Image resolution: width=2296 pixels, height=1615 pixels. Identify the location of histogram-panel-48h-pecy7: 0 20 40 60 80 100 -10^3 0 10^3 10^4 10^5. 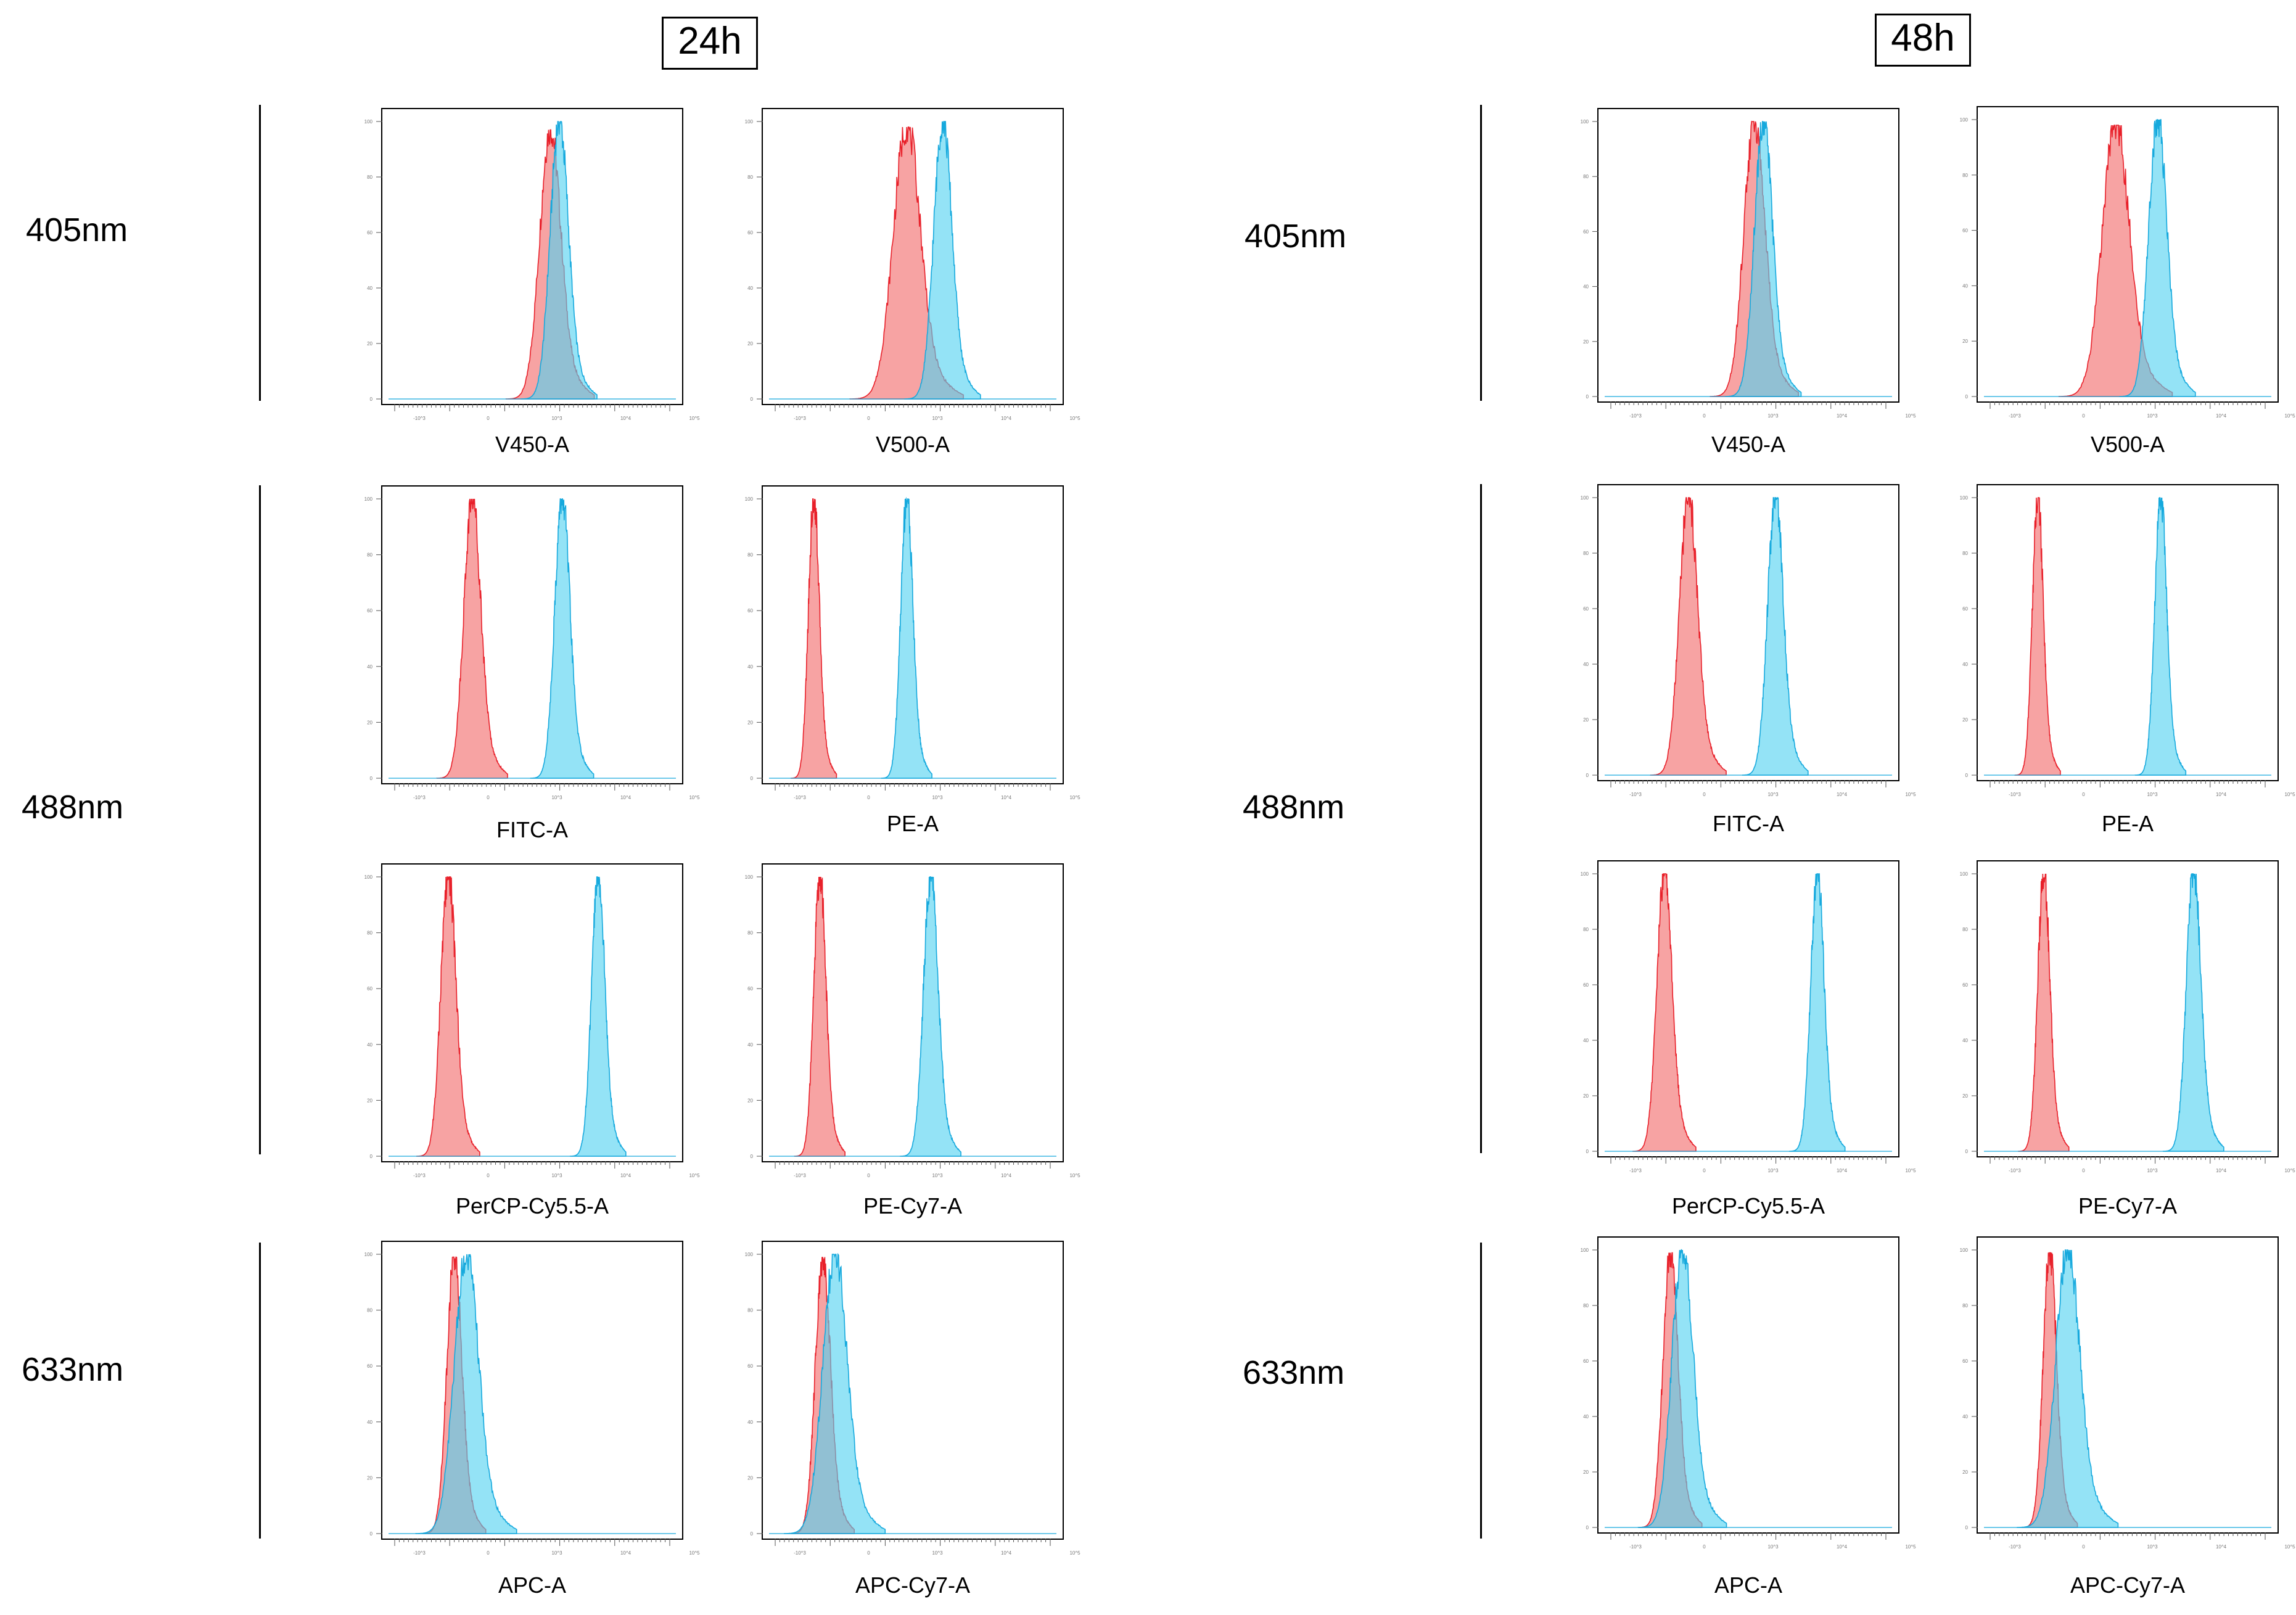
(2127, 1016).